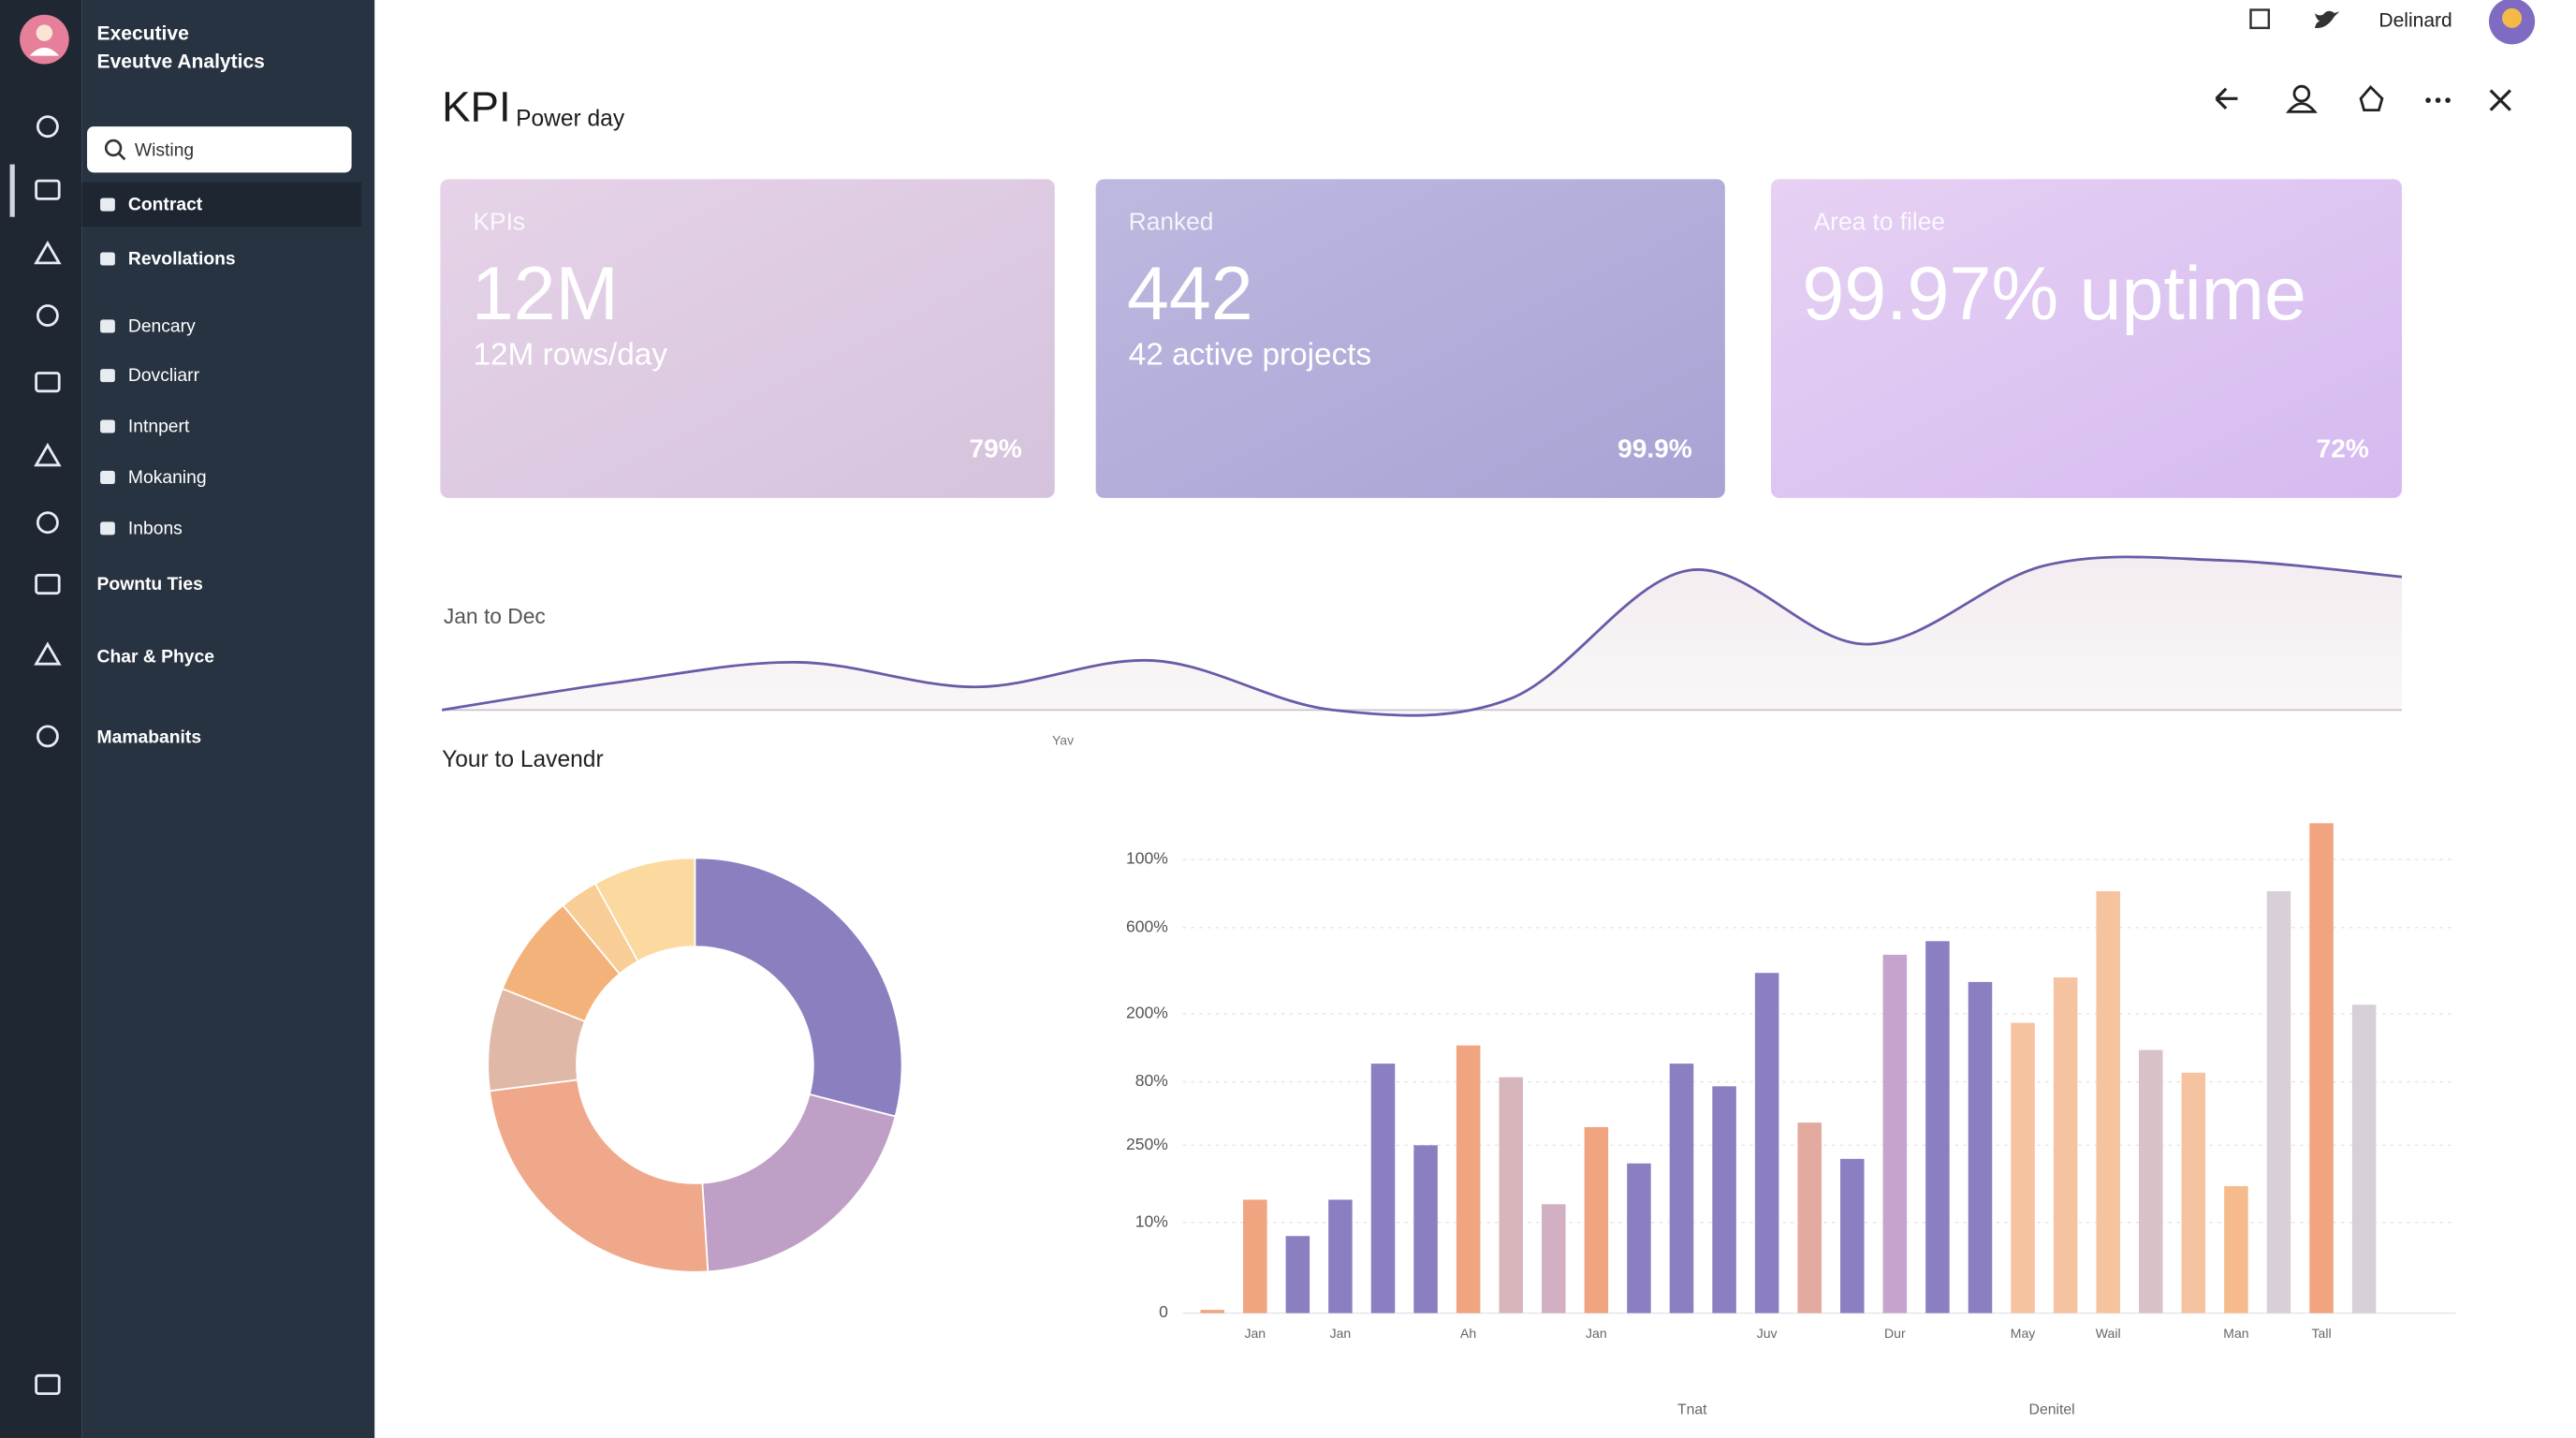 This screenshot has width=2576, height=1438. What do you see at coordinates (2023, 1333) in the screenshot?
I see `x-tick-label: May` at bounding box center [2023, 1333].